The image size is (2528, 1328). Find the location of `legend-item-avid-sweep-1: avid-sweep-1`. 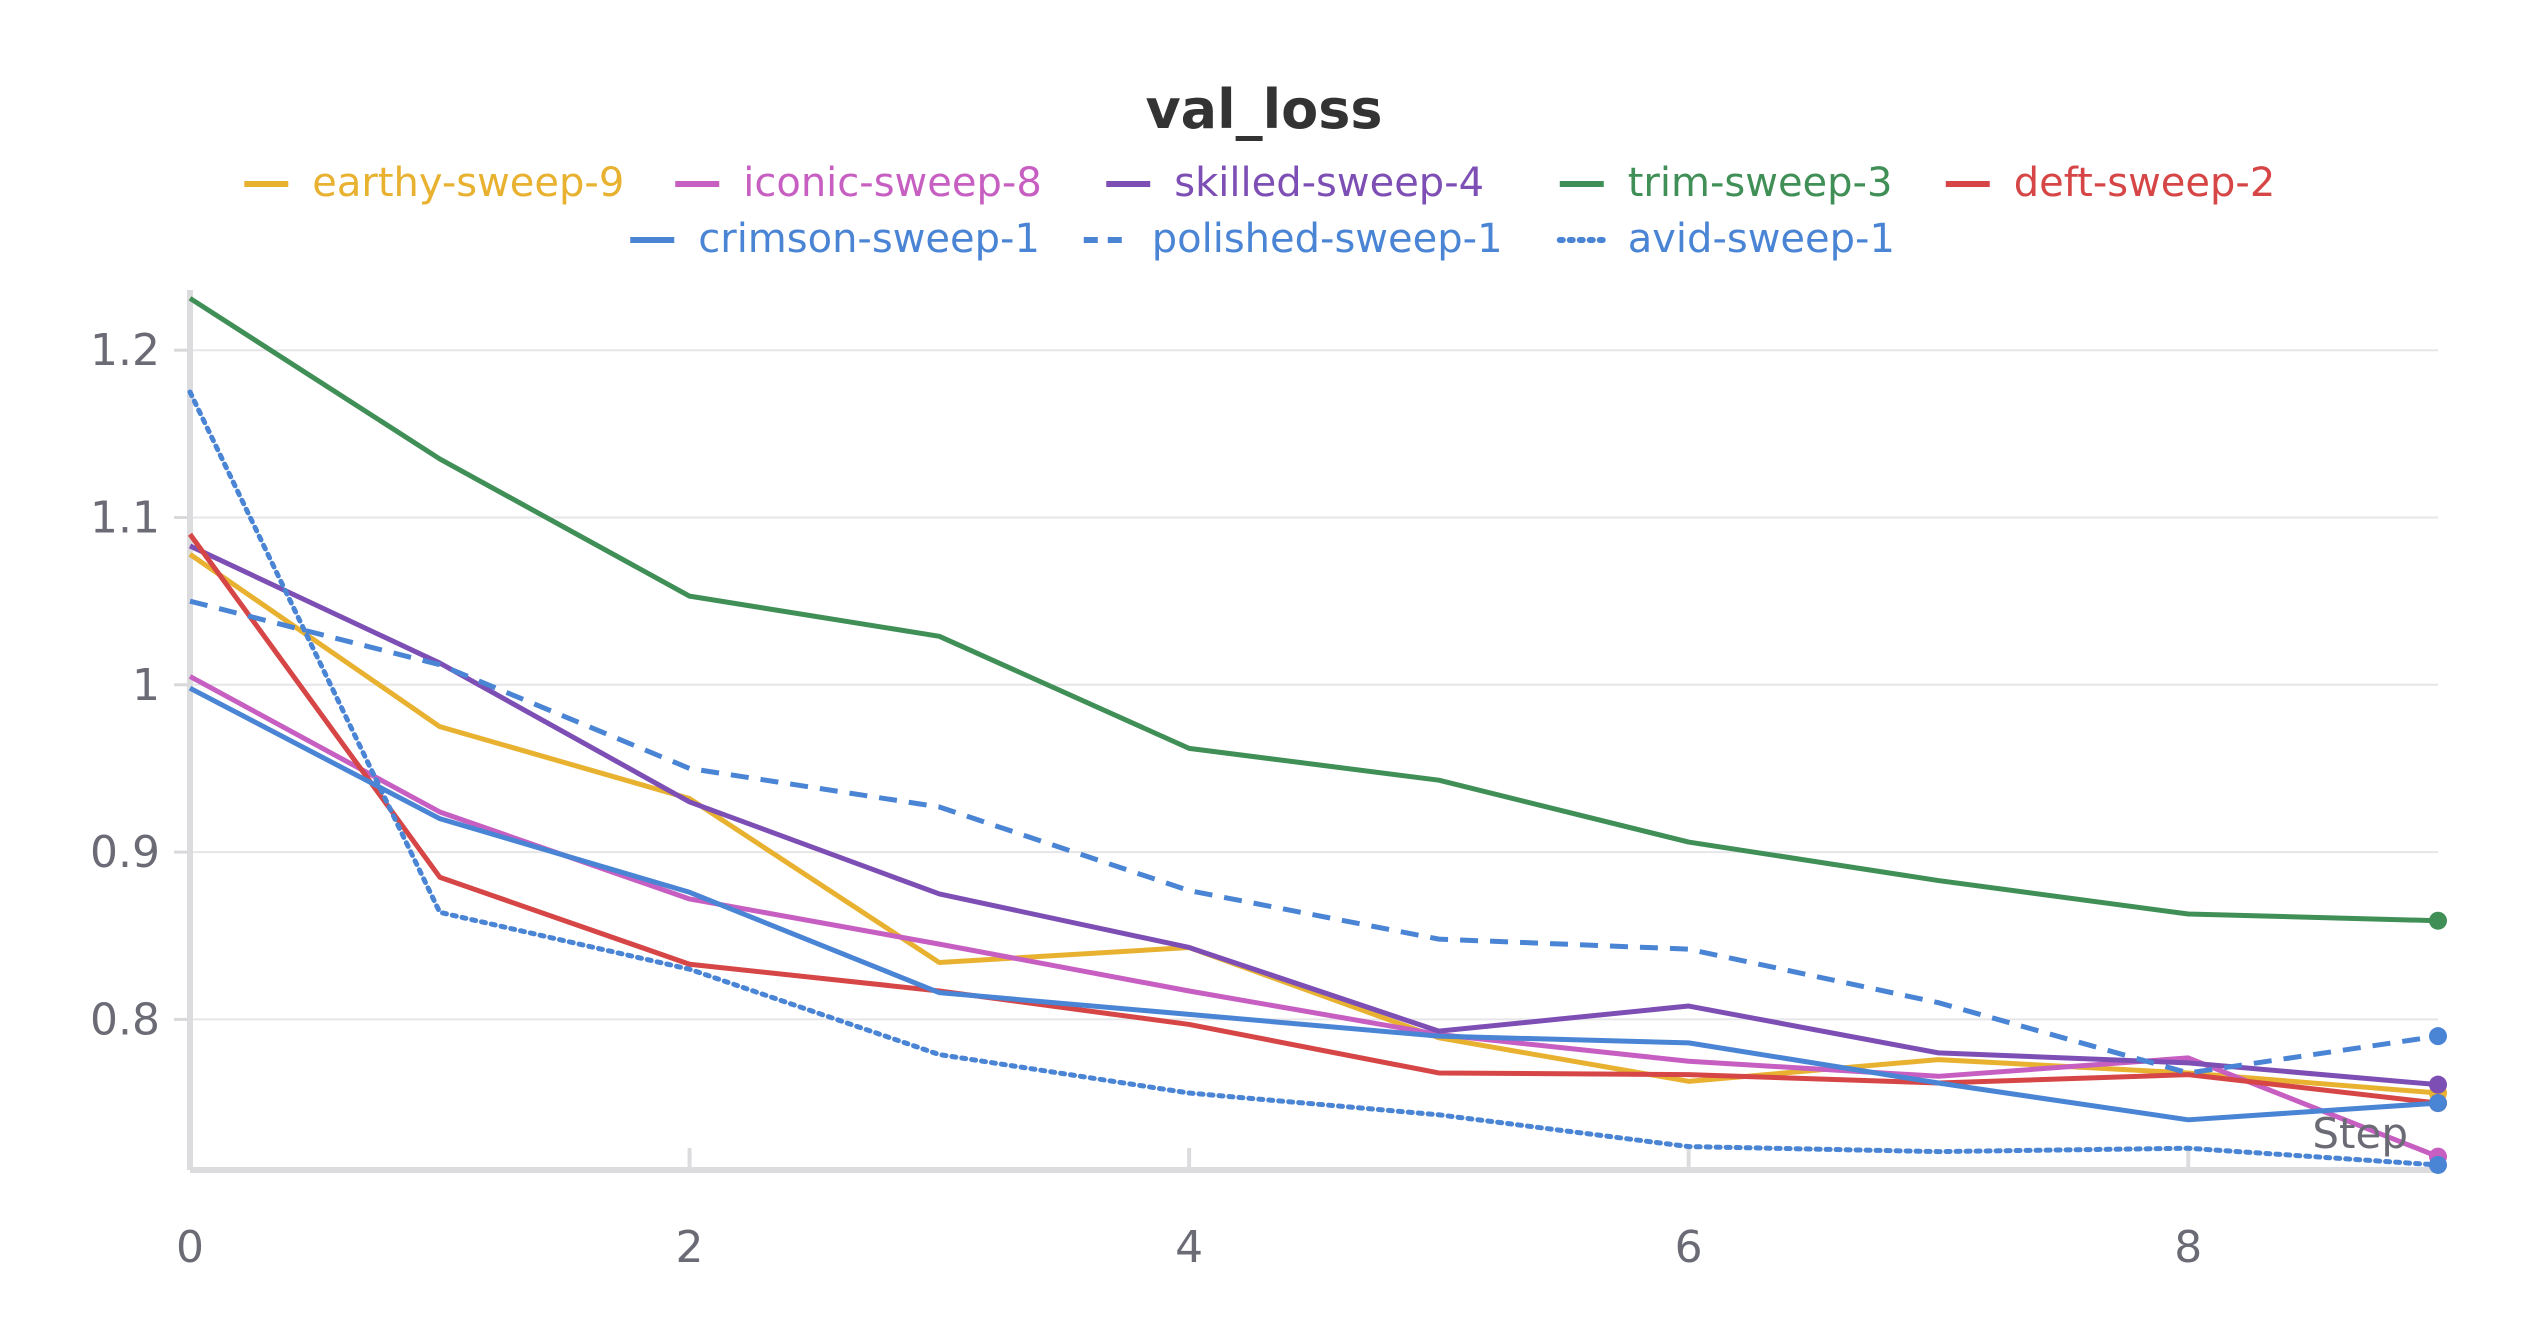

legend-item-avid-sweep-1: avid-sweep-1 is located at coordinates (1725, 239).